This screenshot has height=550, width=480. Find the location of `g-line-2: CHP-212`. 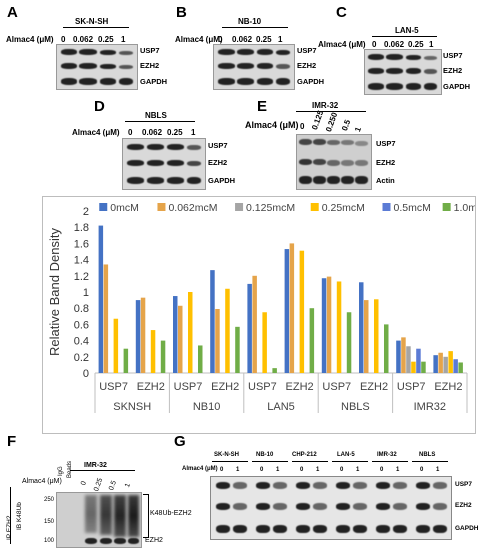

g-line-2: CHP-212 is located at coordinates (304, 455).